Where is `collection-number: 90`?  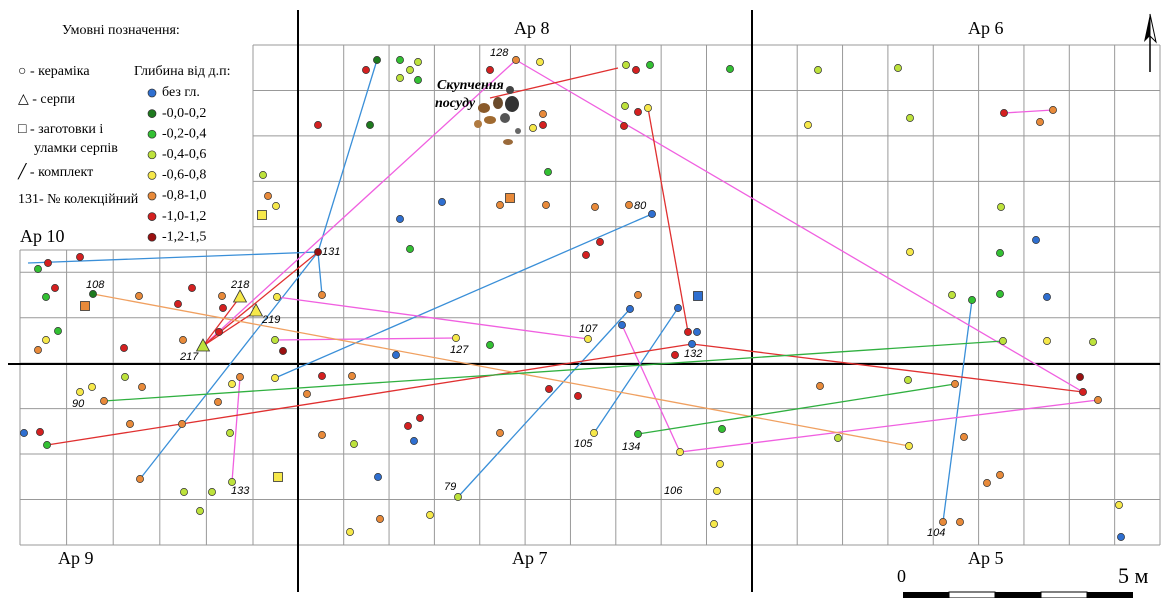 collection-number: 90 is located at coordinates (78, 404).